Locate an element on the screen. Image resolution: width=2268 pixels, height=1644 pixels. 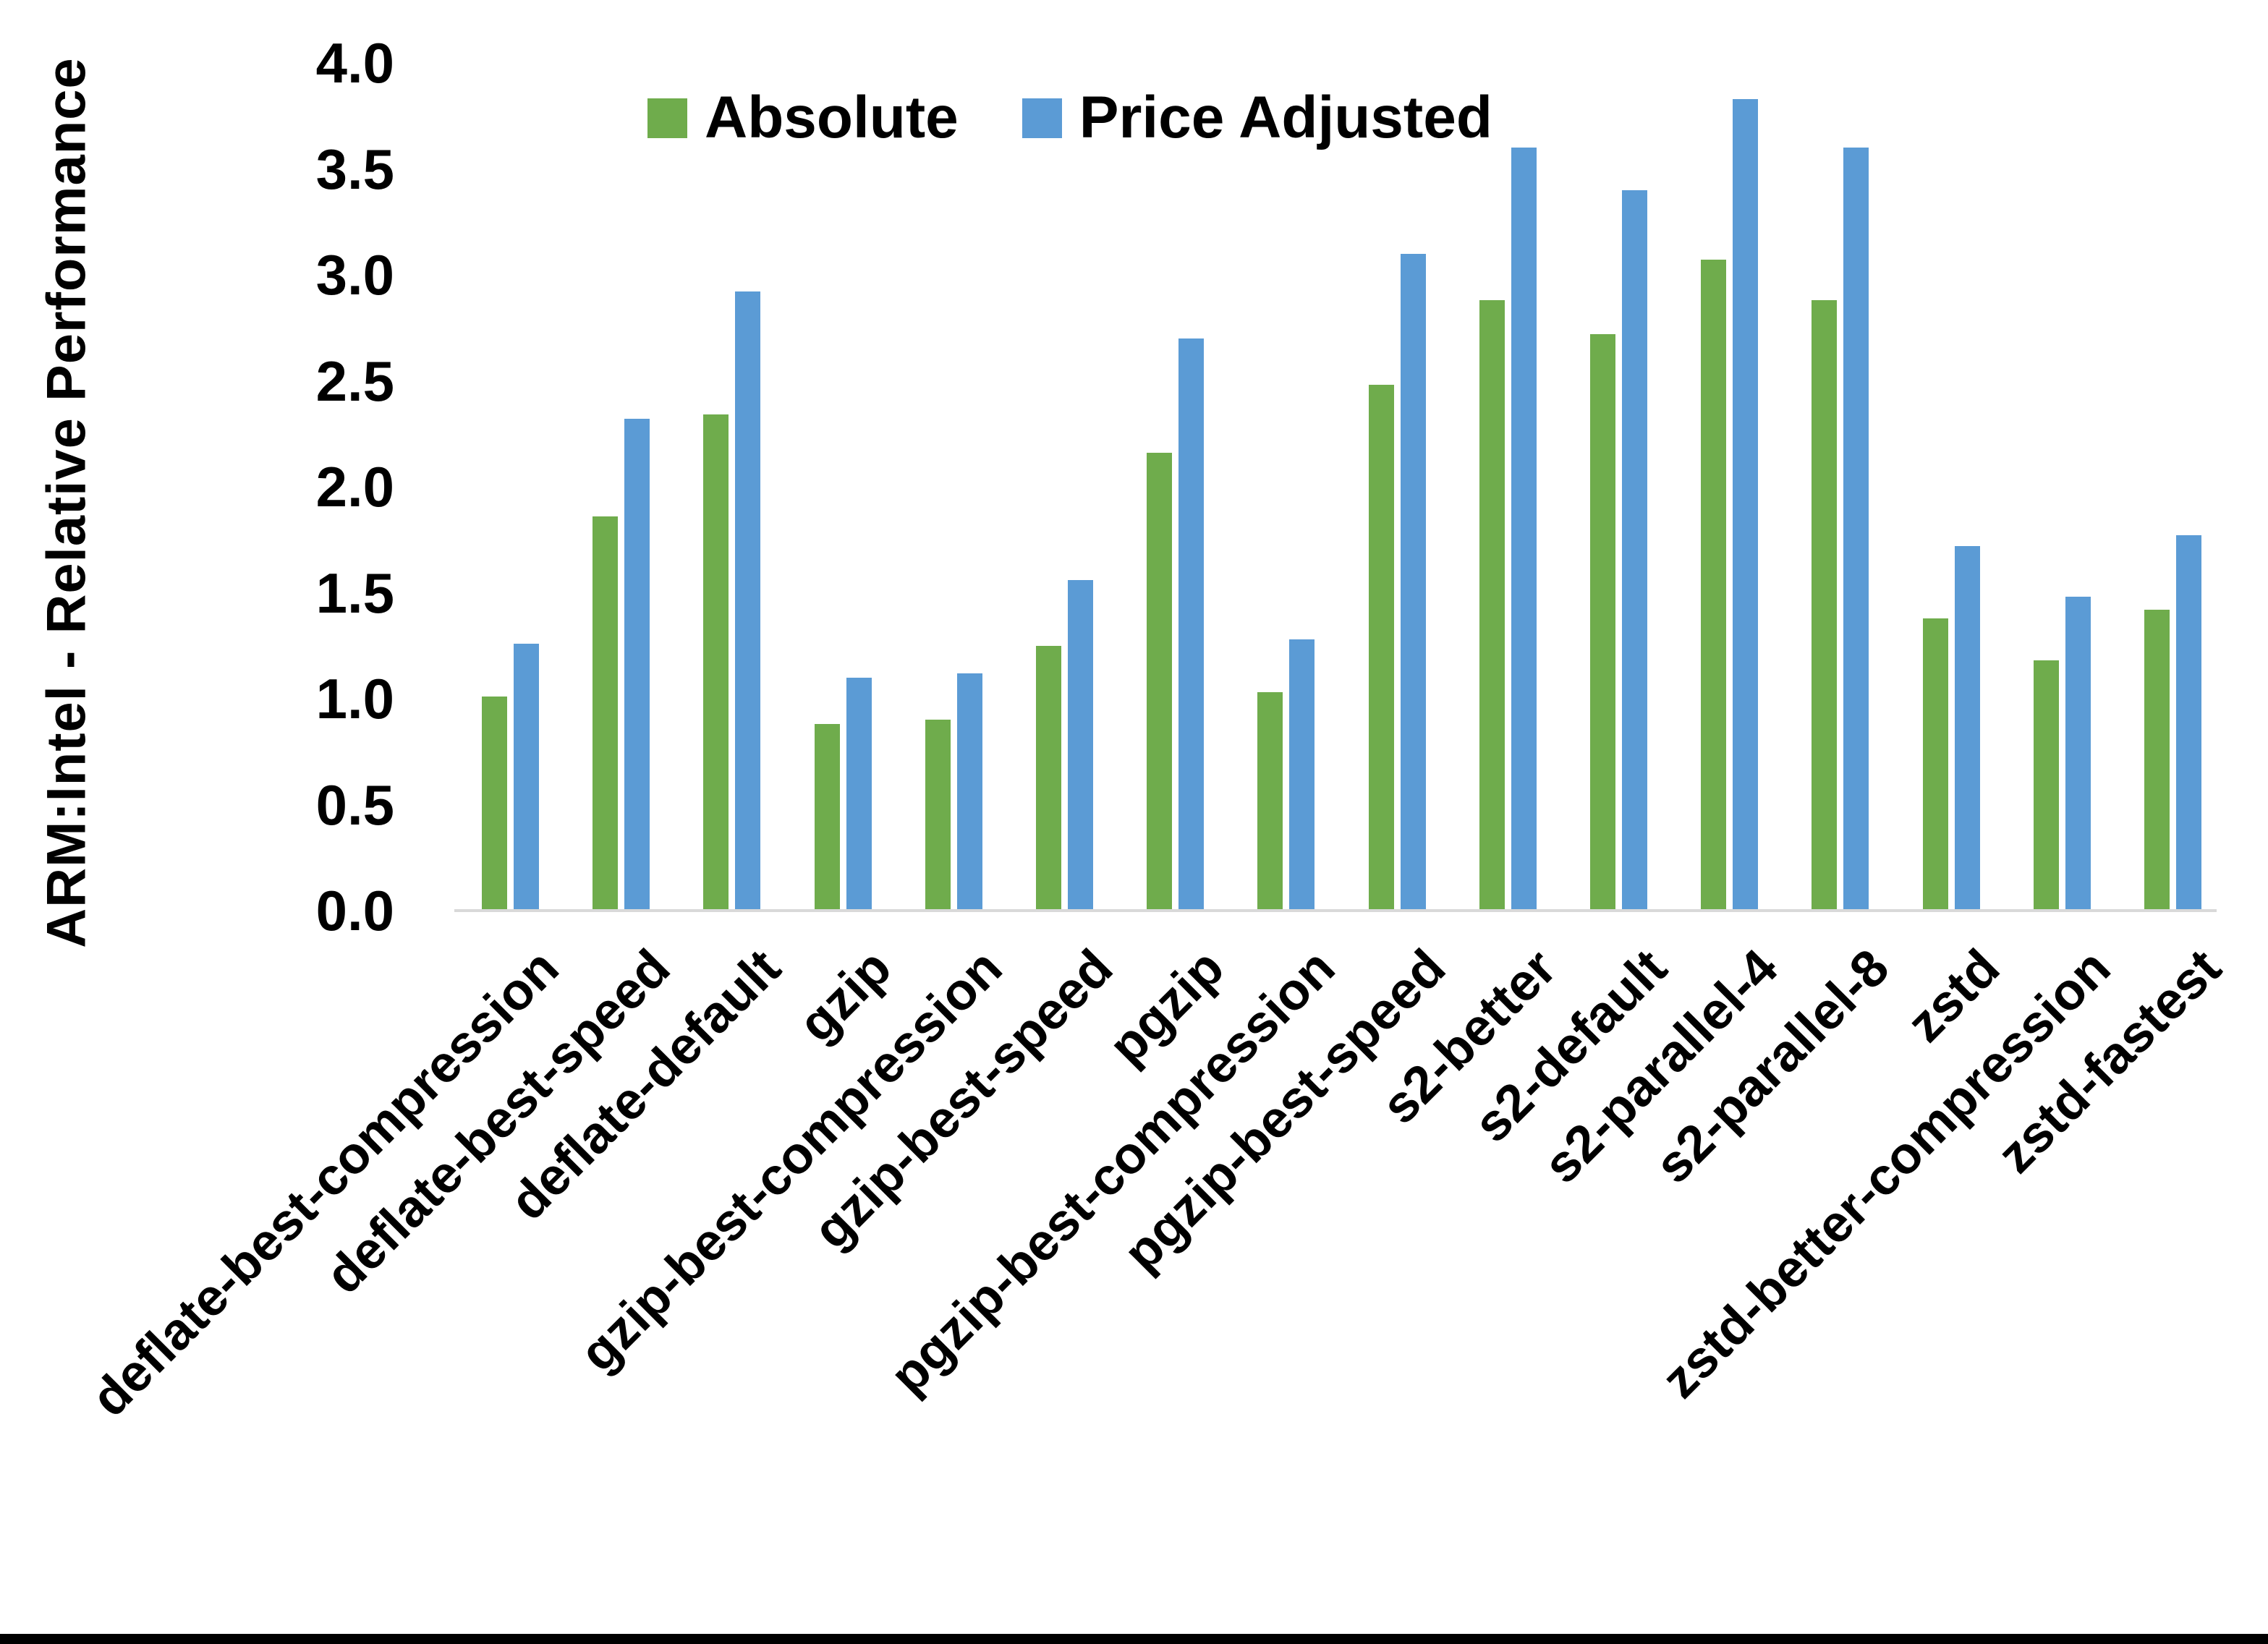
bar-price-adjusted-zstd is located at coordinates (1967, 728).